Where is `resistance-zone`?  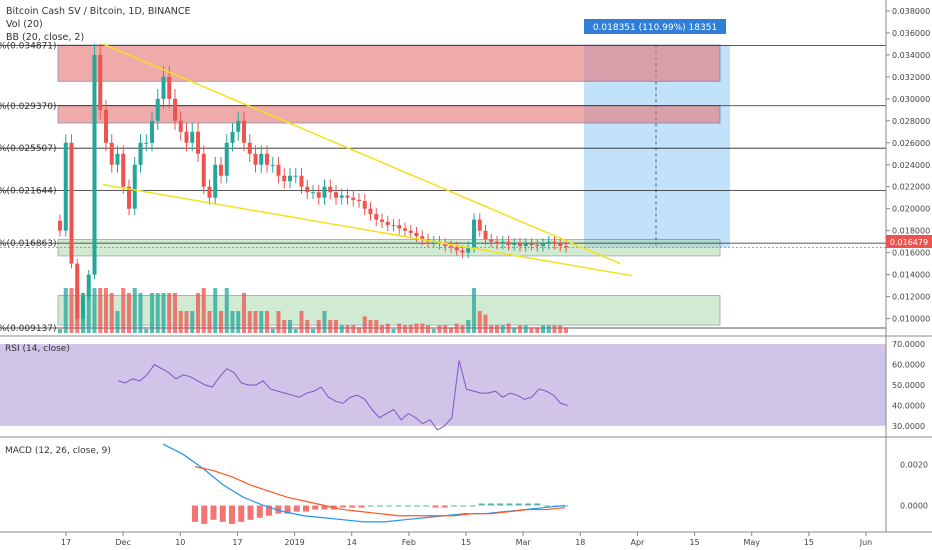
resistance-zone is located at coordinates (389, 63).